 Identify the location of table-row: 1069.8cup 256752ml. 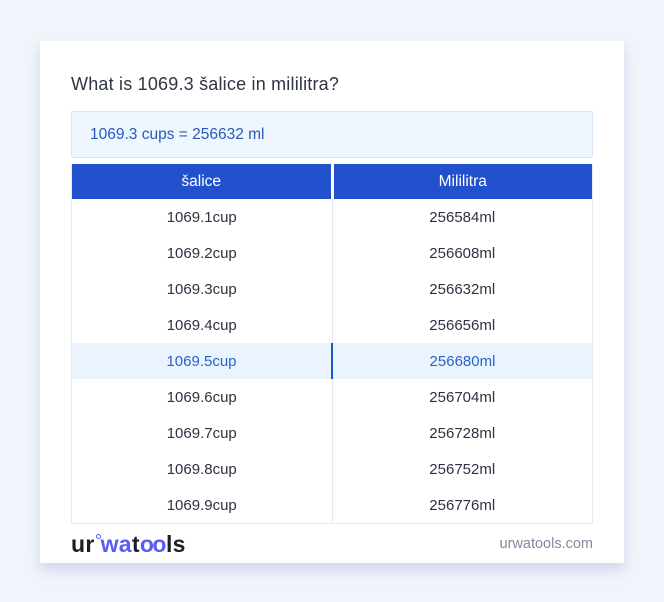
(332, 469).